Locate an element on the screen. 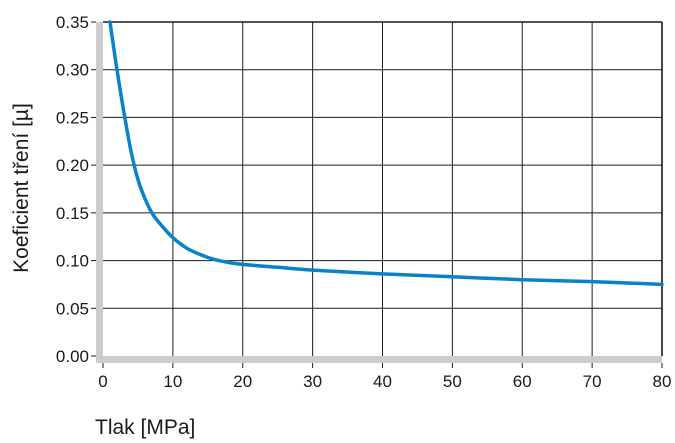  y-axis-label: Koeficient tření [µ] is located at coordinates (21, 188).